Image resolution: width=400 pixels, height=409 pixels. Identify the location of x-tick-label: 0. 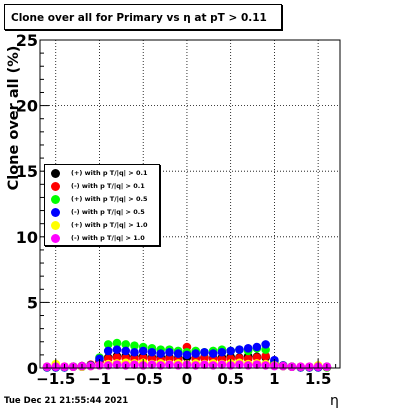
(187, 379).